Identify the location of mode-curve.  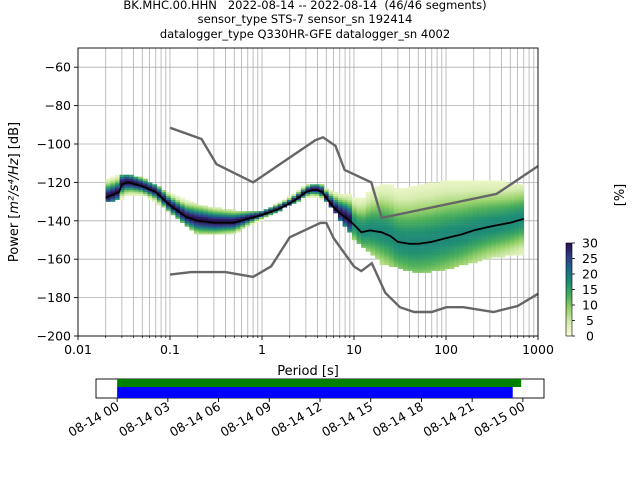
(314, 213).